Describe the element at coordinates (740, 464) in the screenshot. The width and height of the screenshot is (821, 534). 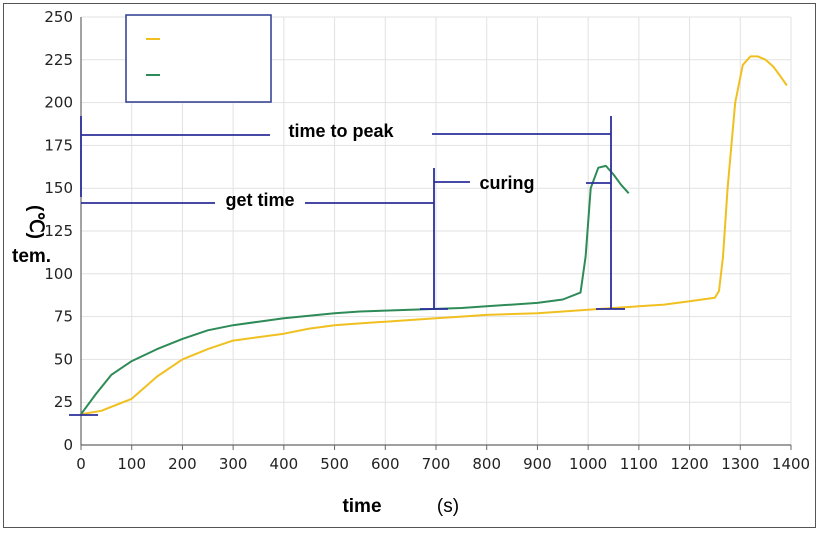
I see `x-tick-label: 1300` at that location.